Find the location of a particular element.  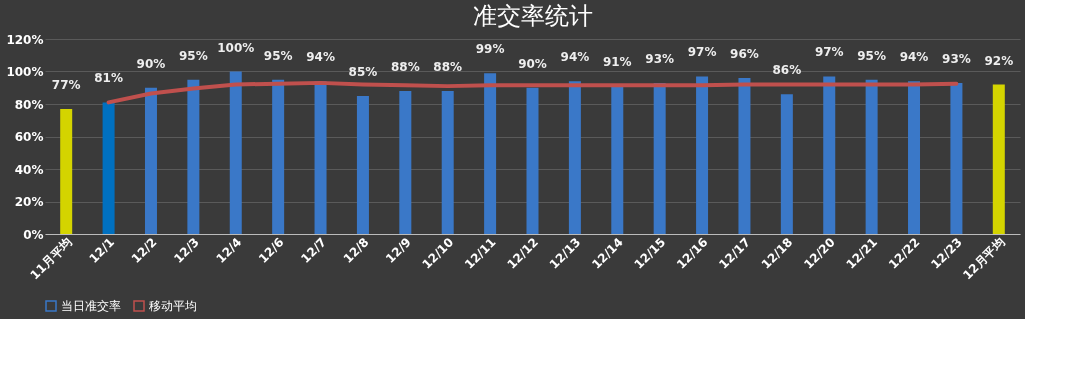

data-label: 85% is located at coordinates (363, 71).